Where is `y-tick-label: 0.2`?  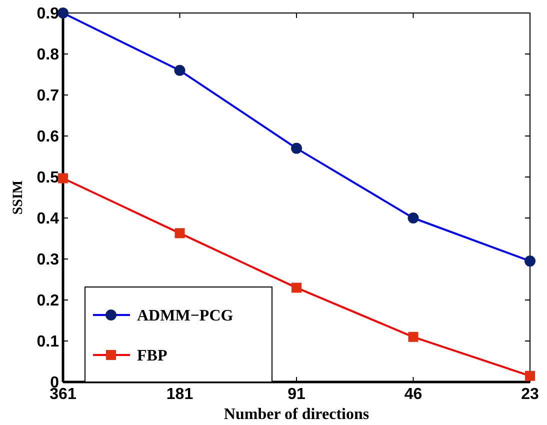
y-tick-label: 0.2 is located at coordinates (48, 301).